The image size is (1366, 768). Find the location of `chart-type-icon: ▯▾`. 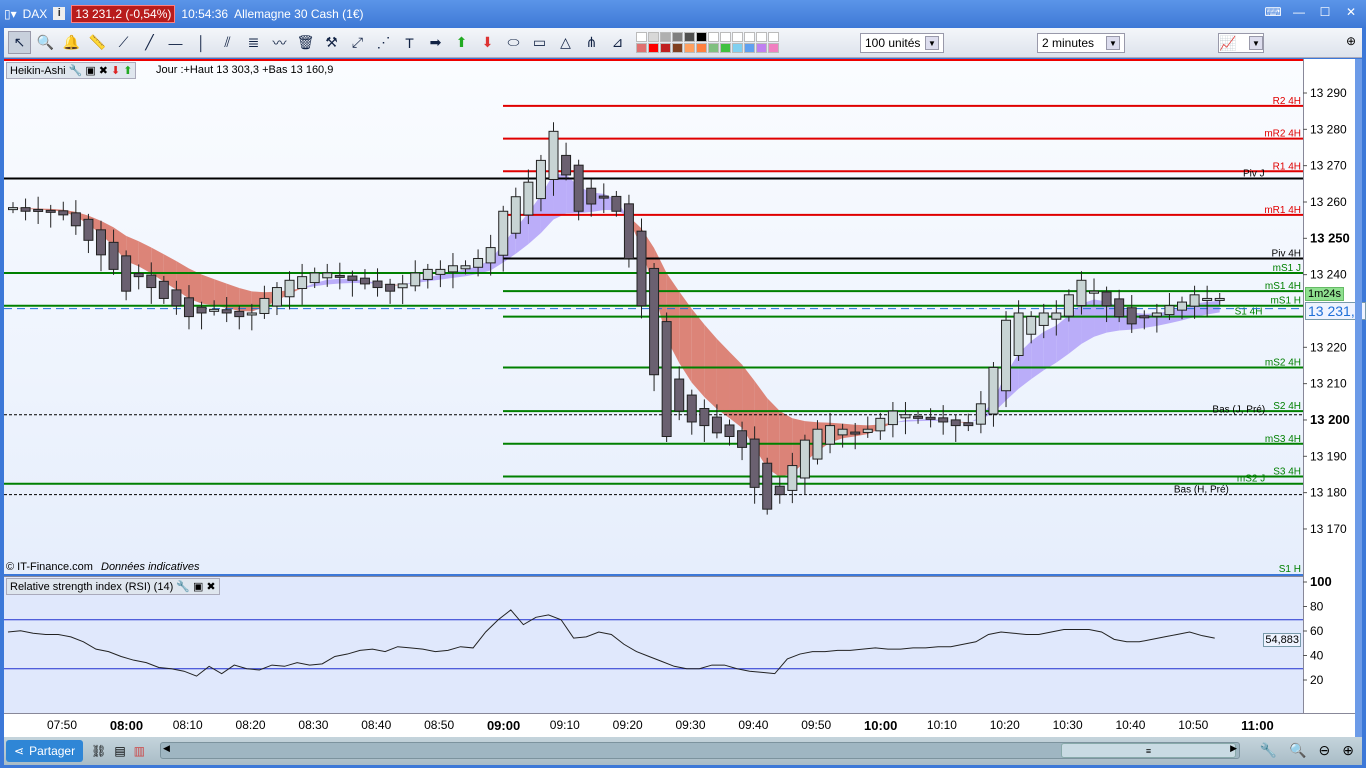

chart-type-icon: ▯▾ is located at coordinates (10, 13).